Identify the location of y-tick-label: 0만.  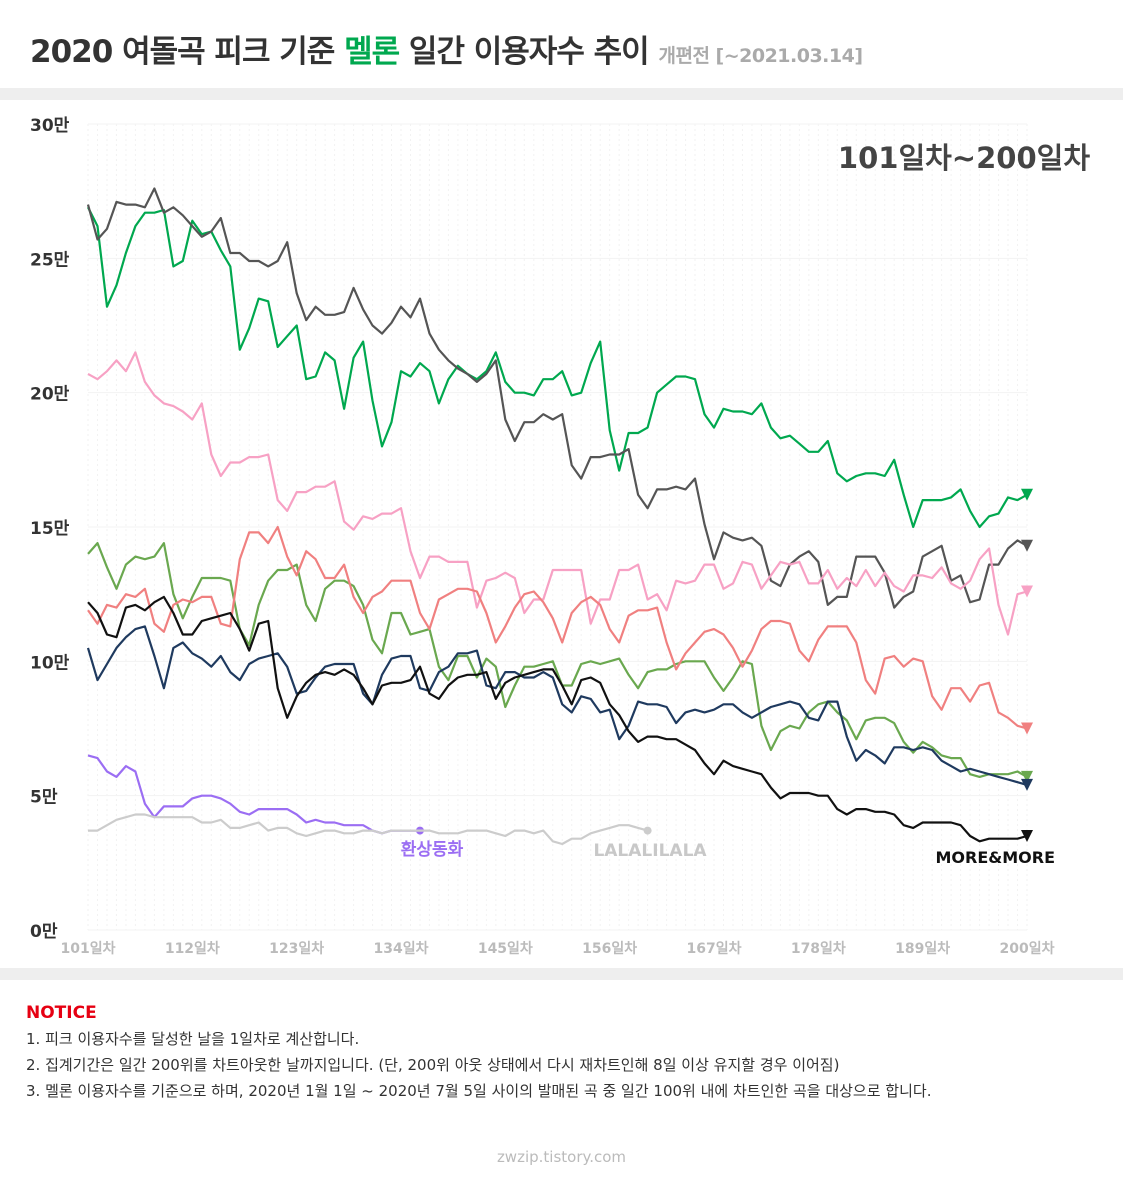
(44, 932).